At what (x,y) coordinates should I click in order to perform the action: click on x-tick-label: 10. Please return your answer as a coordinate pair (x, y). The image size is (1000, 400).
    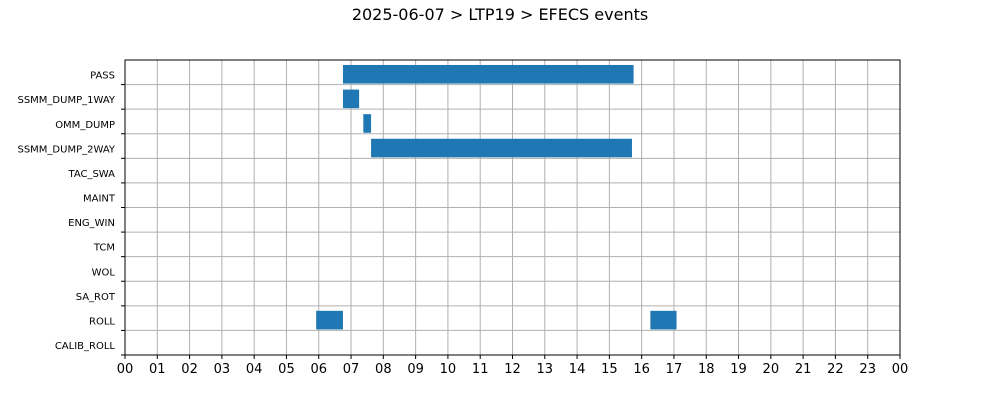
    Looking at the image, I should click on (448, 369).